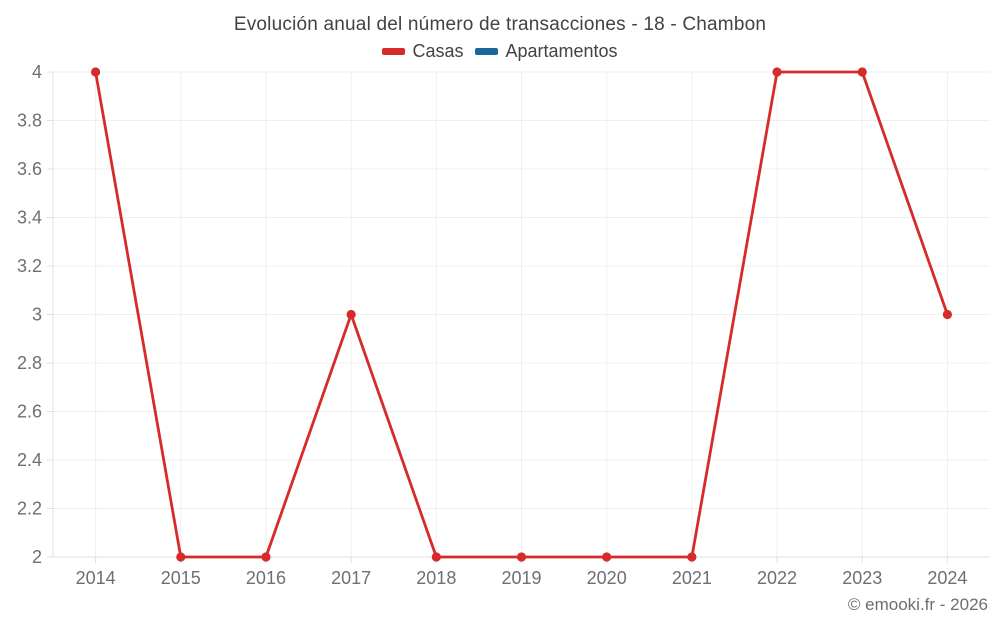 Image resolution: width=1000 pixels, height=625 pixels. Describe the element at coordinates (29, 412) in the screenshot. I see `y-axis-label: 2.6` at that location.